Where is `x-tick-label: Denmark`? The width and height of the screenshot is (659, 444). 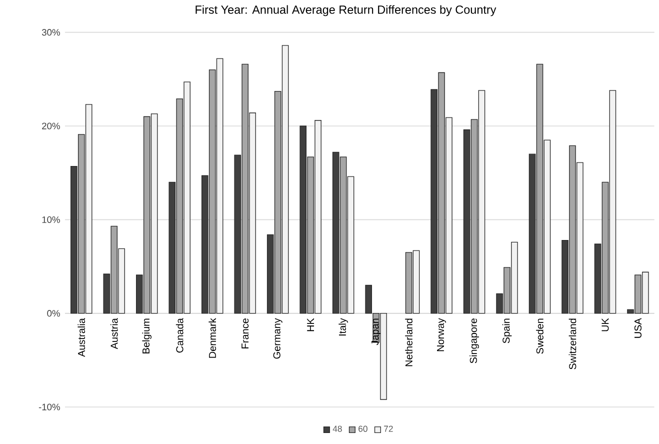 x-tick-label: Denmark is located at coordinates (212, 338).